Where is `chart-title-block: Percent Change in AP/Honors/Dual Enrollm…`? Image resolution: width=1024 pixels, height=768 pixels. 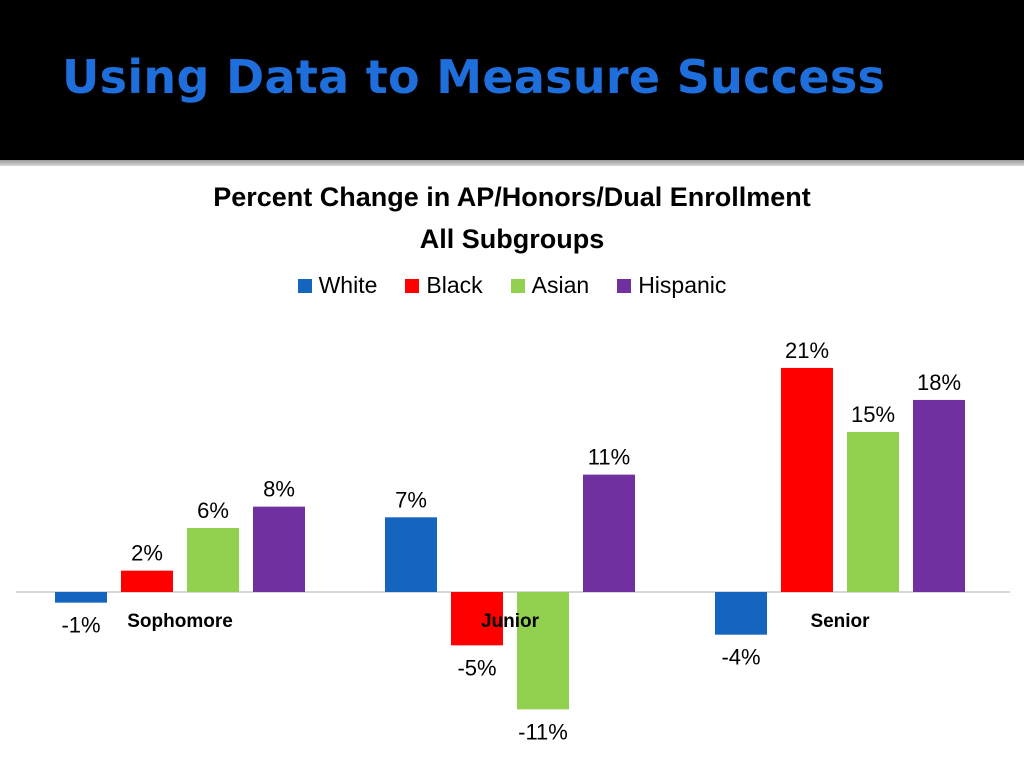
chart-title-block: Percent Change in AP/Honors/Dual Enrollm… is located at coordinates (512, 218).